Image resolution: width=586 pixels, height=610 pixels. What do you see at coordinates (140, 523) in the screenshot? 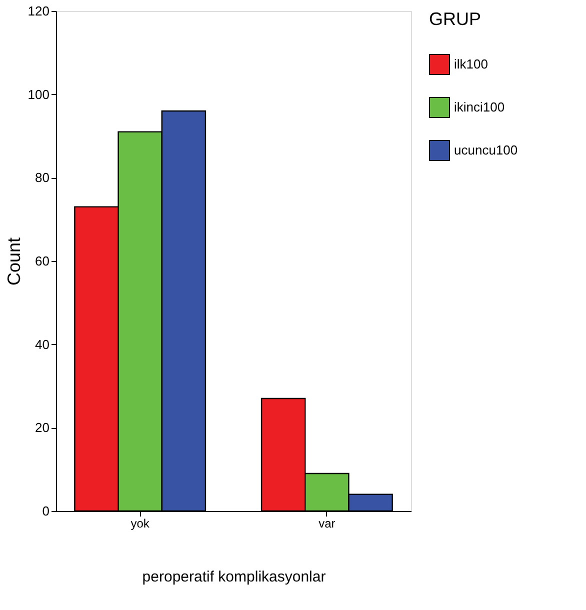
I see `x-tick-label: yok` at bounding box center [140, 523].